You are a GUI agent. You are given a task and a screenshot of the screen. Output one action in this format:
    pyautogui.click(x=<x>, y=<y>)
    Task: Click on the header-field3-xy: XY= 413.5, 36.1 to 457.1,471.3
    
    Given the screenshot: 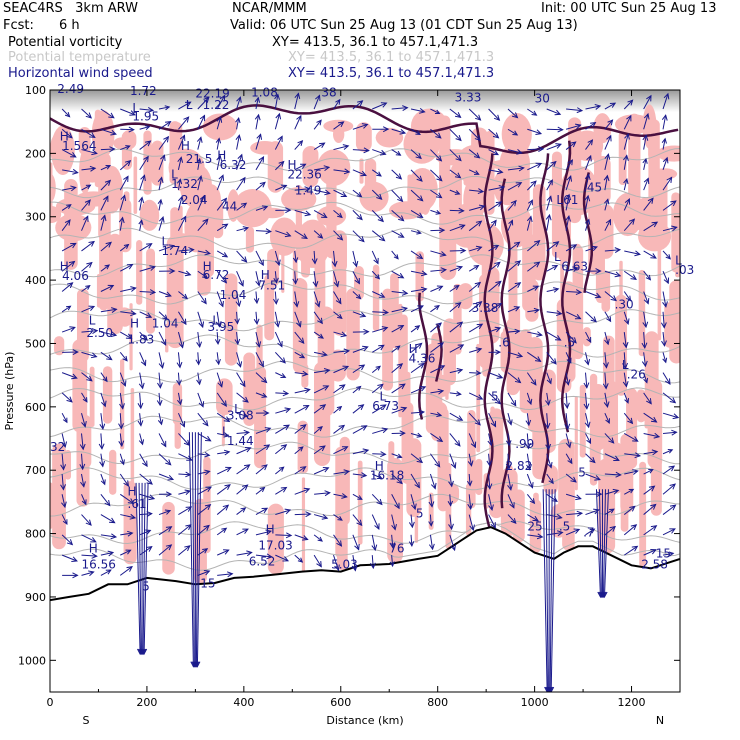 What is the action you would take?
    pyautogui.click(x=391, y=73)
    